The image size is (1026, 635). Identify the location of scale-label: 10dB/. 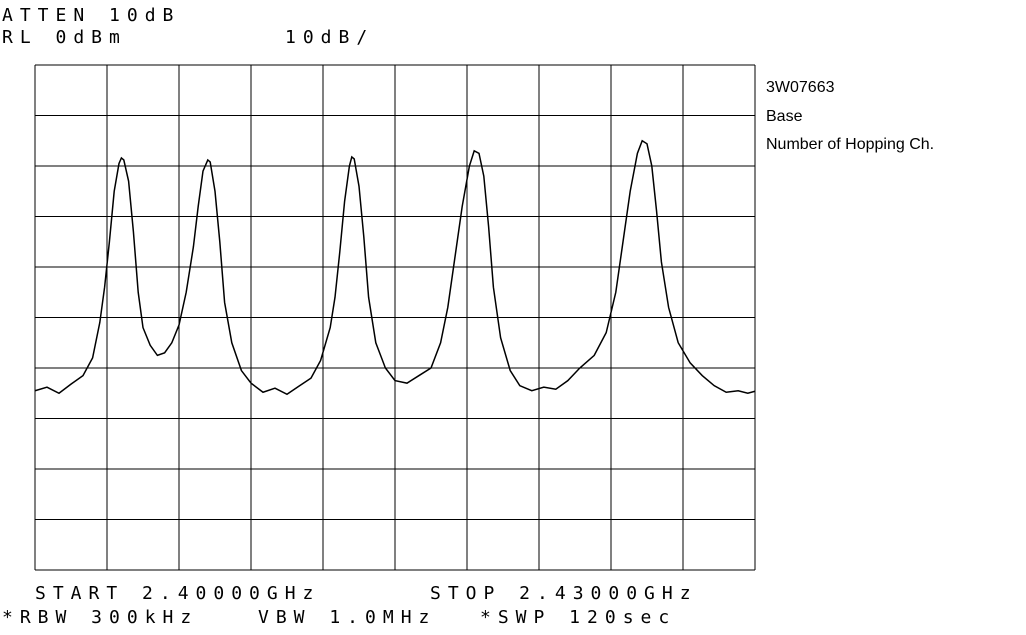
(329, 37).